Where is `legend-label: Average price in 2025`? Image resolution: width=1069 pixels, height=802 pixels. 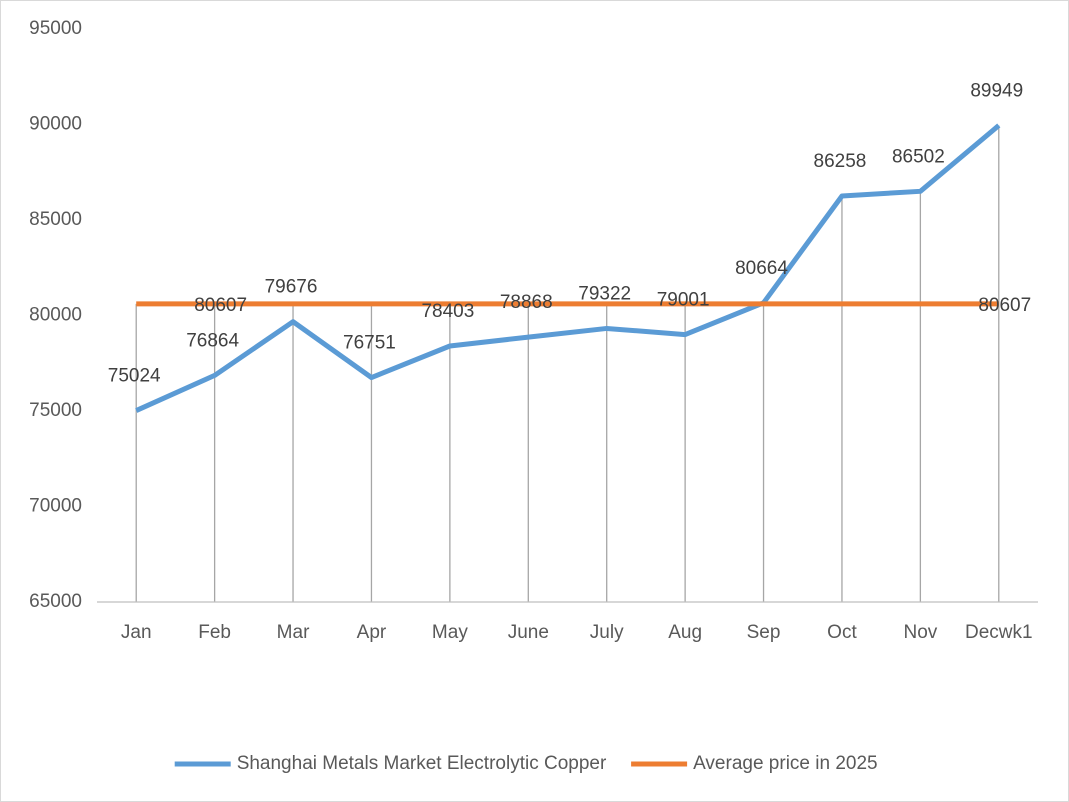 legend-label: Average price in 2025 is located at coordinates (785, 763).